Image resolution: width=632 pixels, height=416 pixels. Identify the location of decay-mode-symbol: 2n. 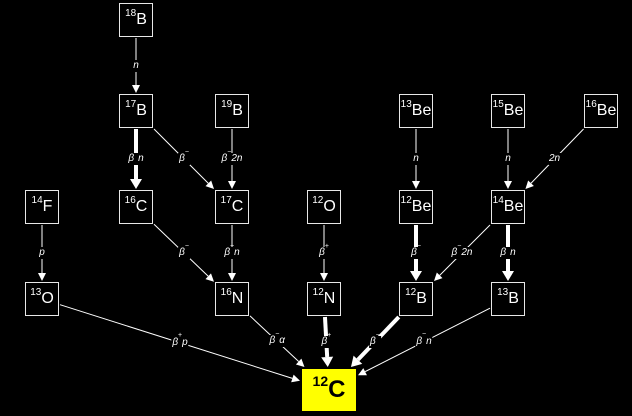
(554, 158).